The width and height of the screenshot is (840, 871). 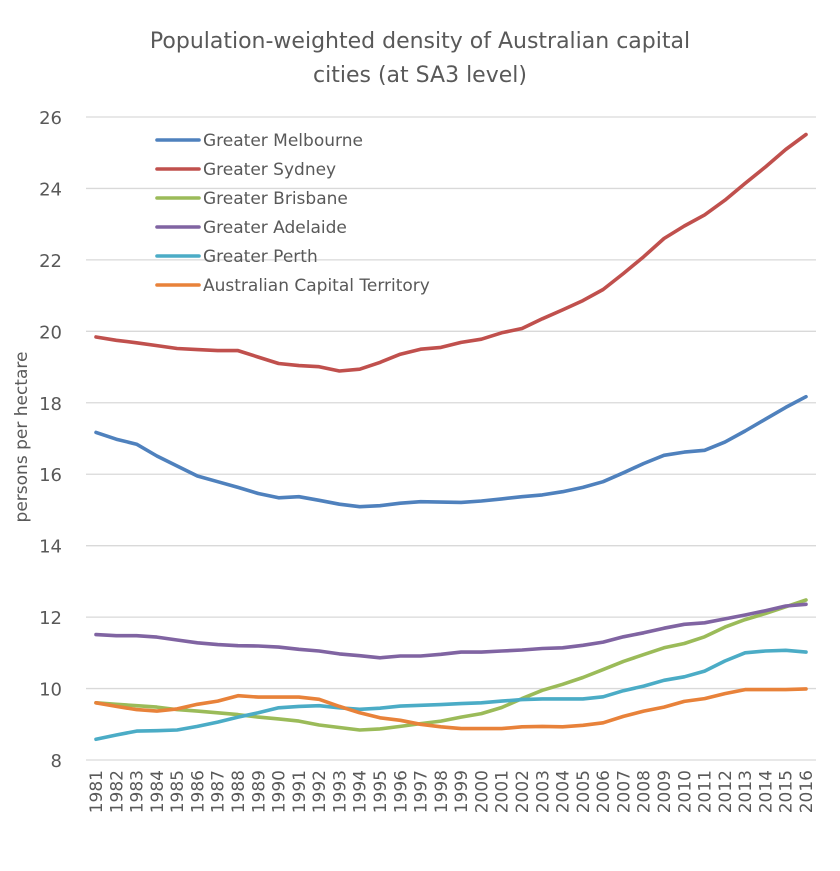 I want to click on x-tick-label: 2010, so click(x=685, y=791).